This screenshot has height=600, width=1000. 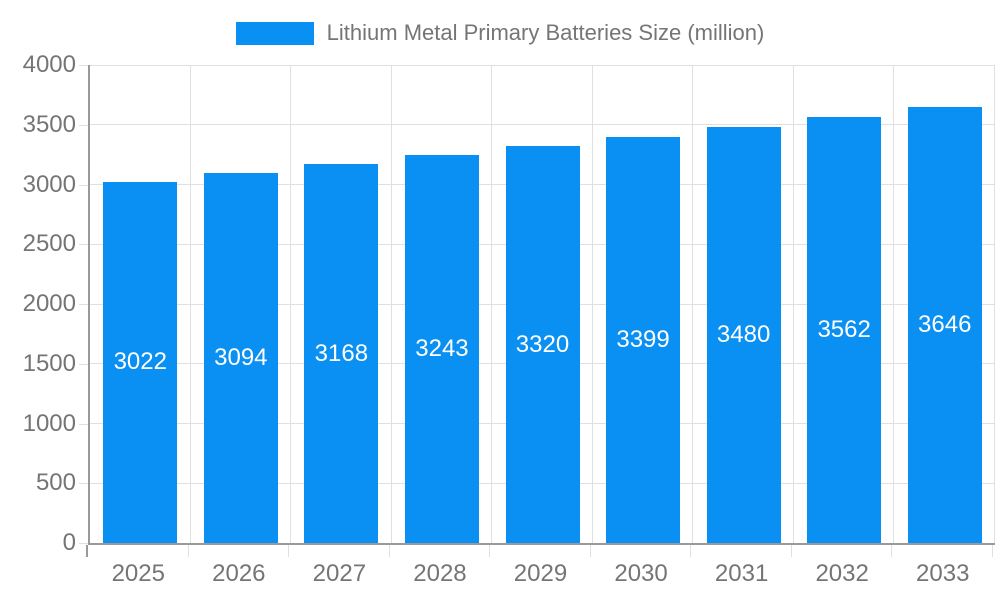 What do you see at coordinates (49, 124) in the screenshot?
I see `y-axis-tick-label: 3500` at bounding box center [49, 124].